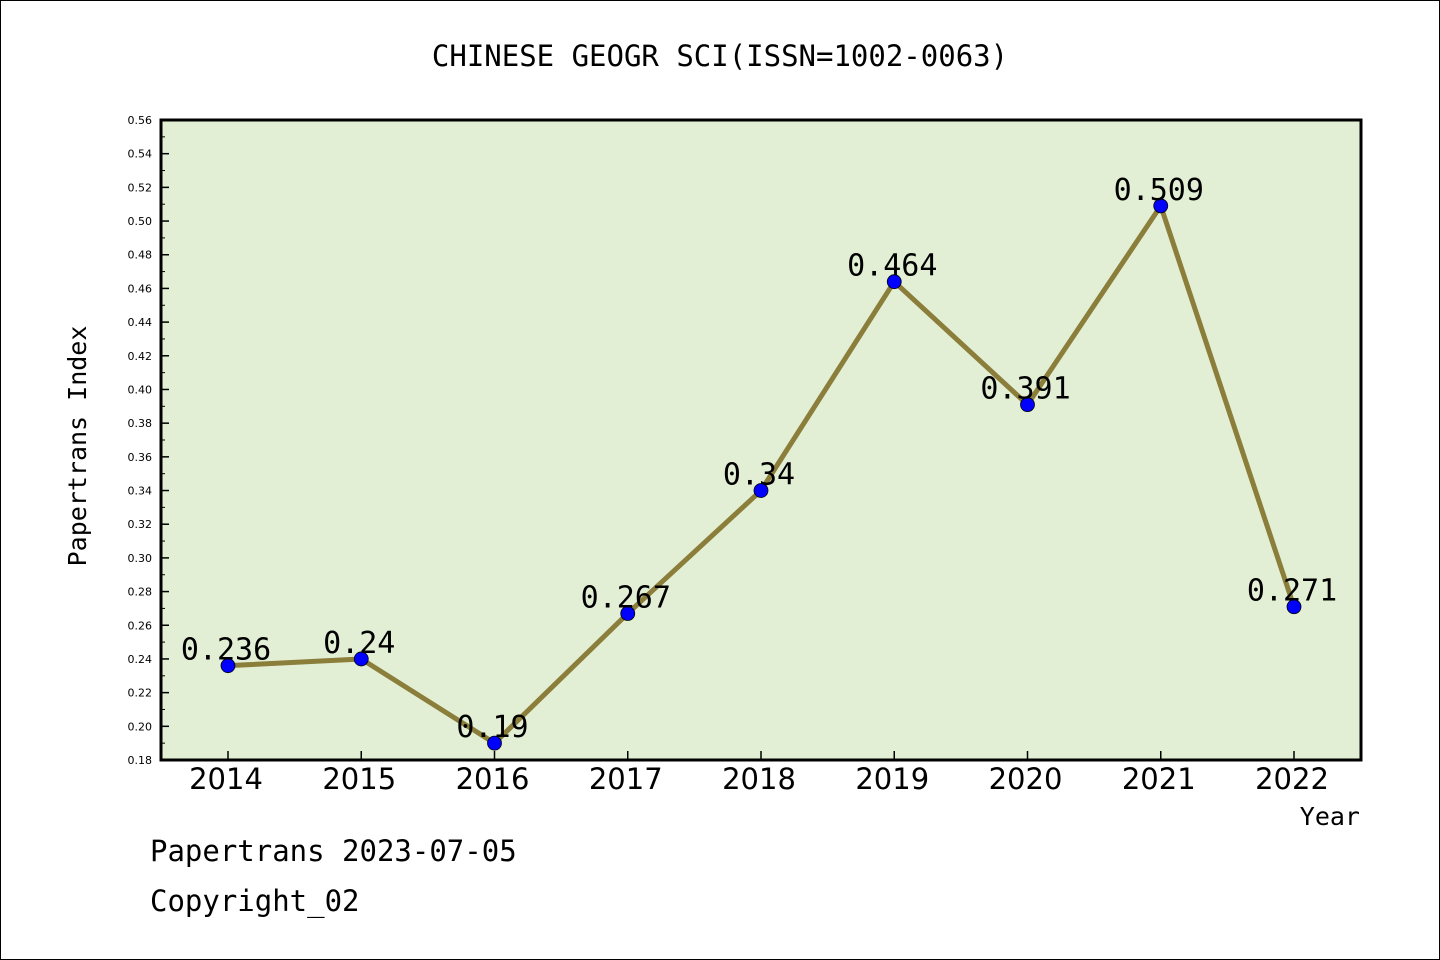 The width and height of the screenshot is (1440, 960). Describe the element at coordinates (1025, 389) in the screenshot. I see `data-label: 0.391` at that location.